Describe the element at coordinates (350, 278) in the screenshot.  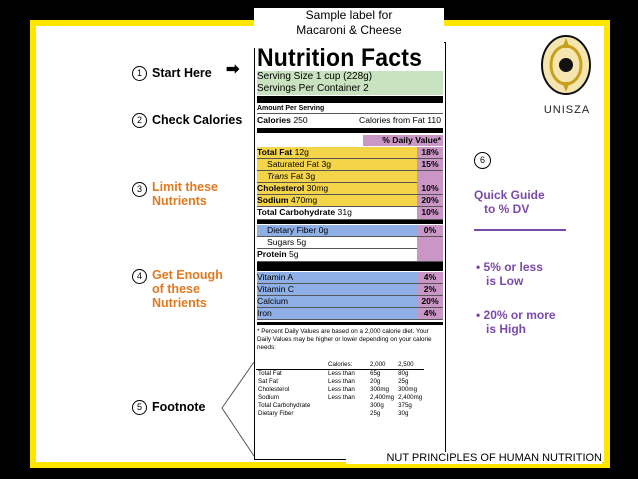
I see `vitamin-a: Vitamin A 4%` at that location.